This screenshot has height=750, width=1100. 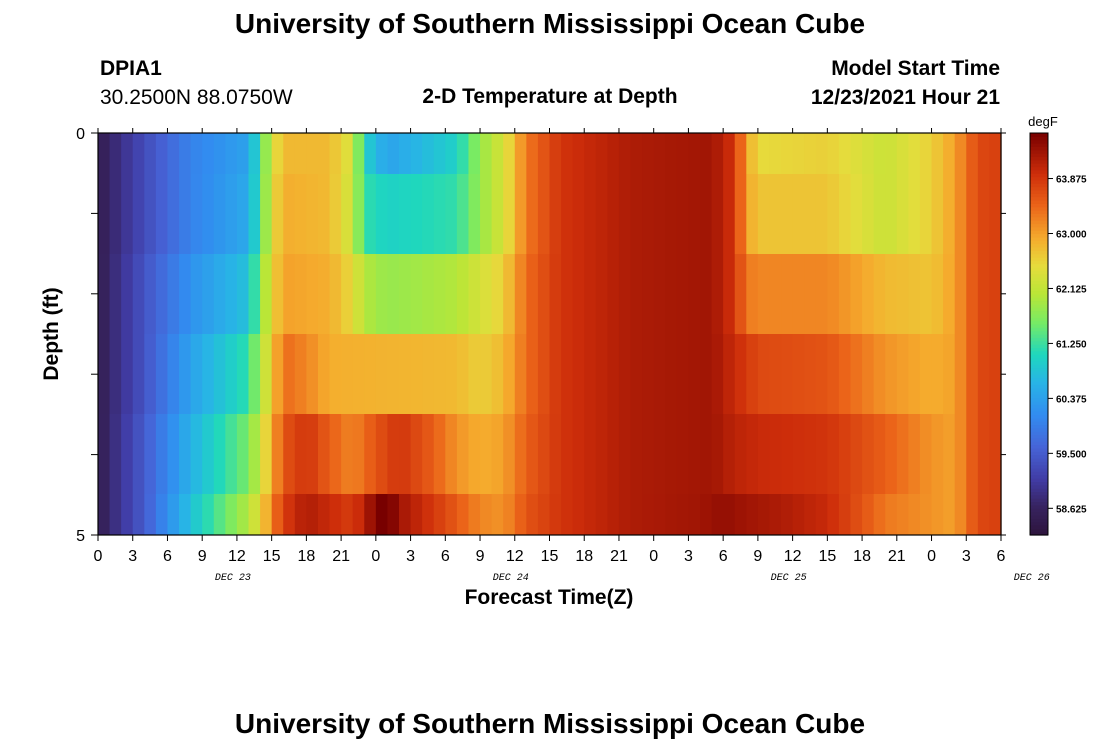 I want to click on x-tick-label: 9, so click(x=757, y=556).